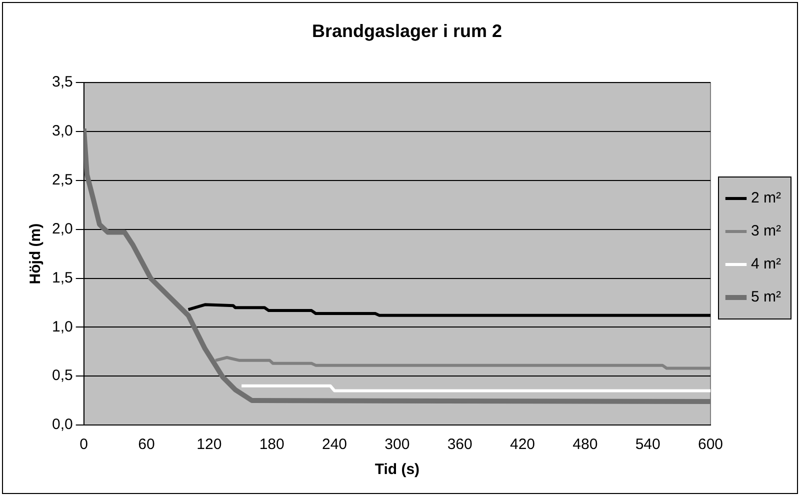  I want to click on y-tick-label: 3,0, so click(62, 131).